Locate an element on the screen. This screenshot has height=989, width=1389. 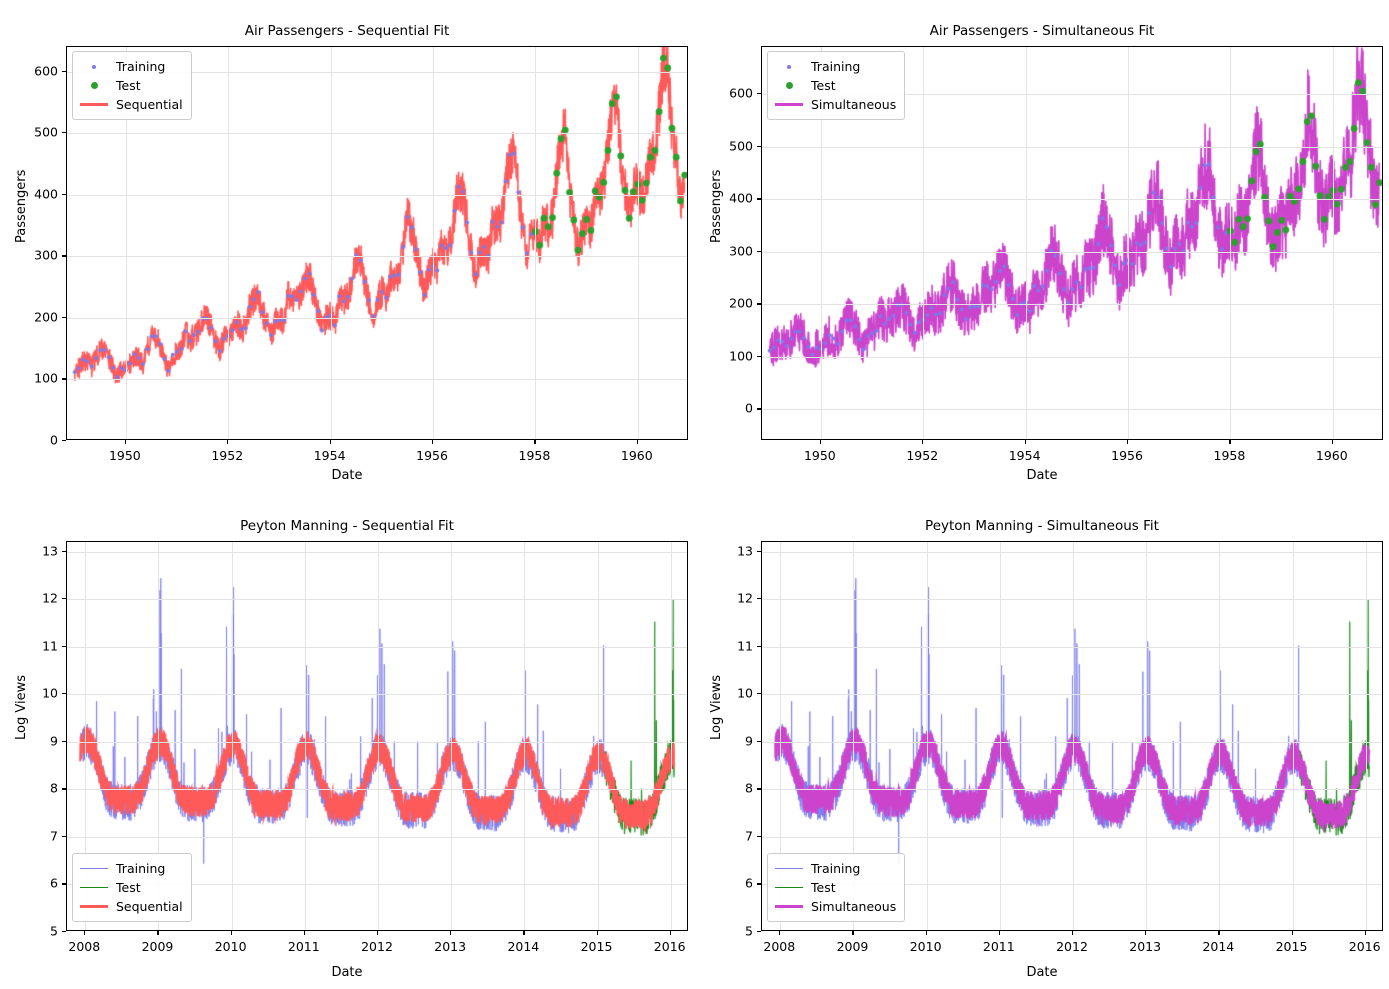
legend-item-training: Training is located at coordinates (835, 868).